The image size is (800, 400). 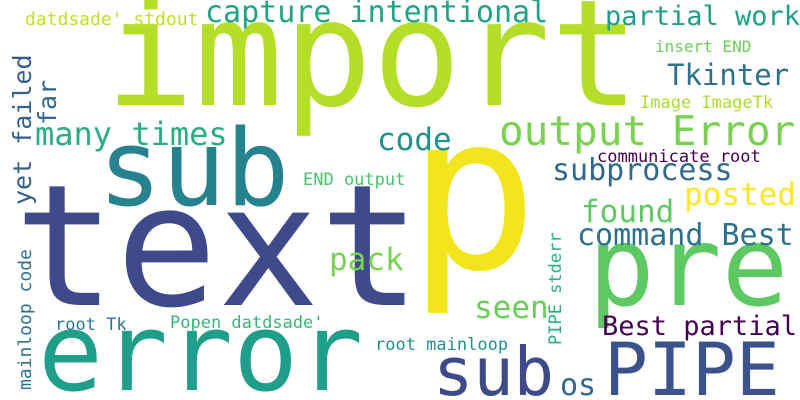 I want to click on word: p, so click(x=473, y=193).